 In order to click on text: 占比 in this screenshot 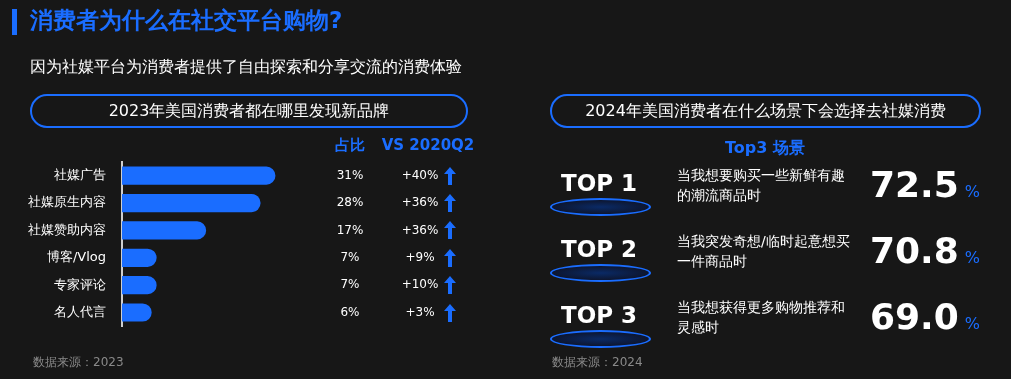, I will do `click(350, 144)`.